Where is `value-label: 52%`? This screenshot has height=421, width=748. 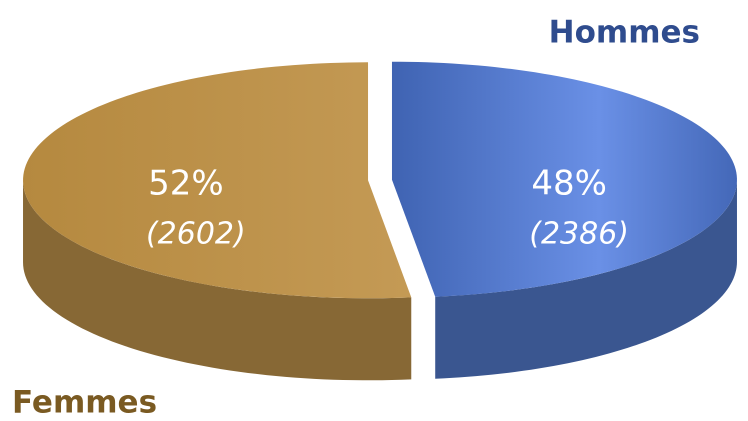
value-label: 52% is located at coordinates (186, 184).